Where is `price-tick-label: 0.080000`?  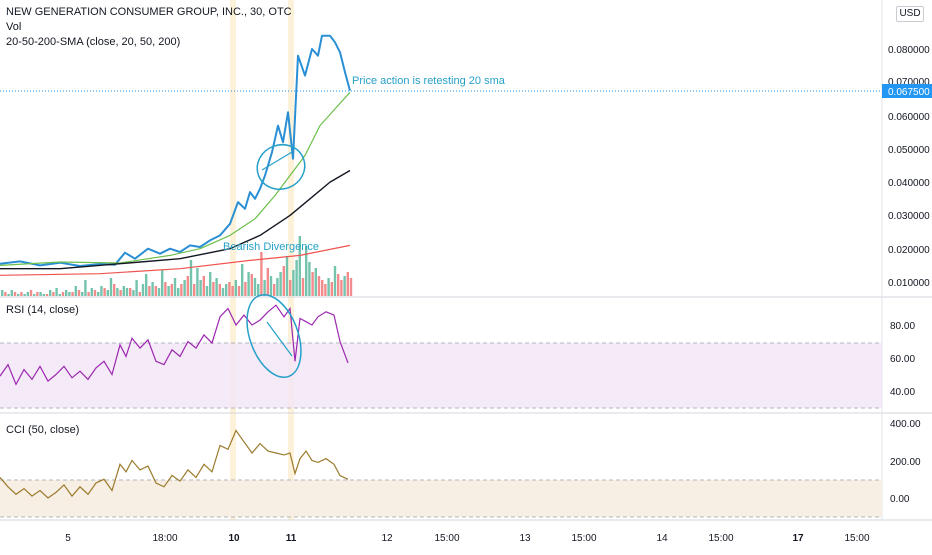 price-tick-label: 0.080000 is located at coordinates (909, 50).